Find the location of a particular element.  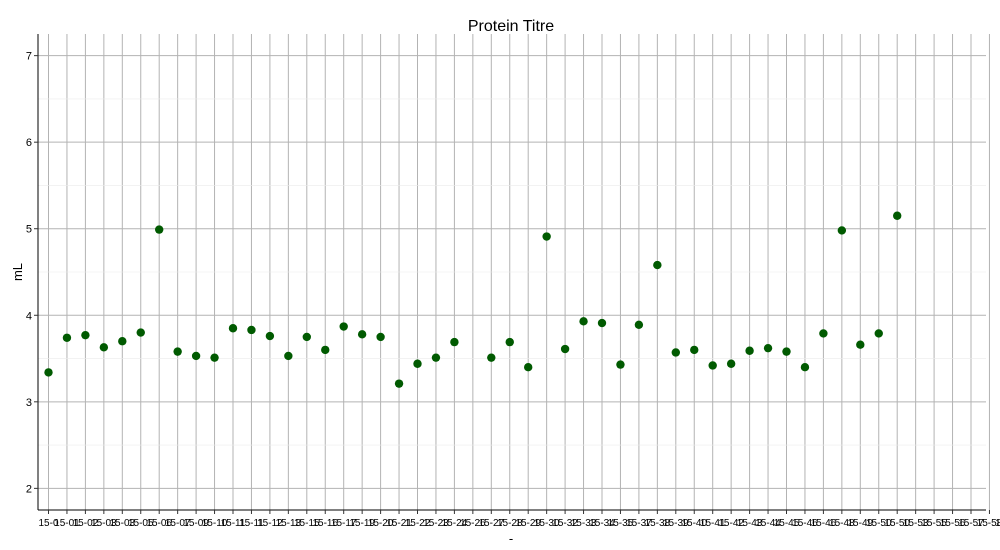

x-tick-label: 15-56 is located at coordinates (953, 523).